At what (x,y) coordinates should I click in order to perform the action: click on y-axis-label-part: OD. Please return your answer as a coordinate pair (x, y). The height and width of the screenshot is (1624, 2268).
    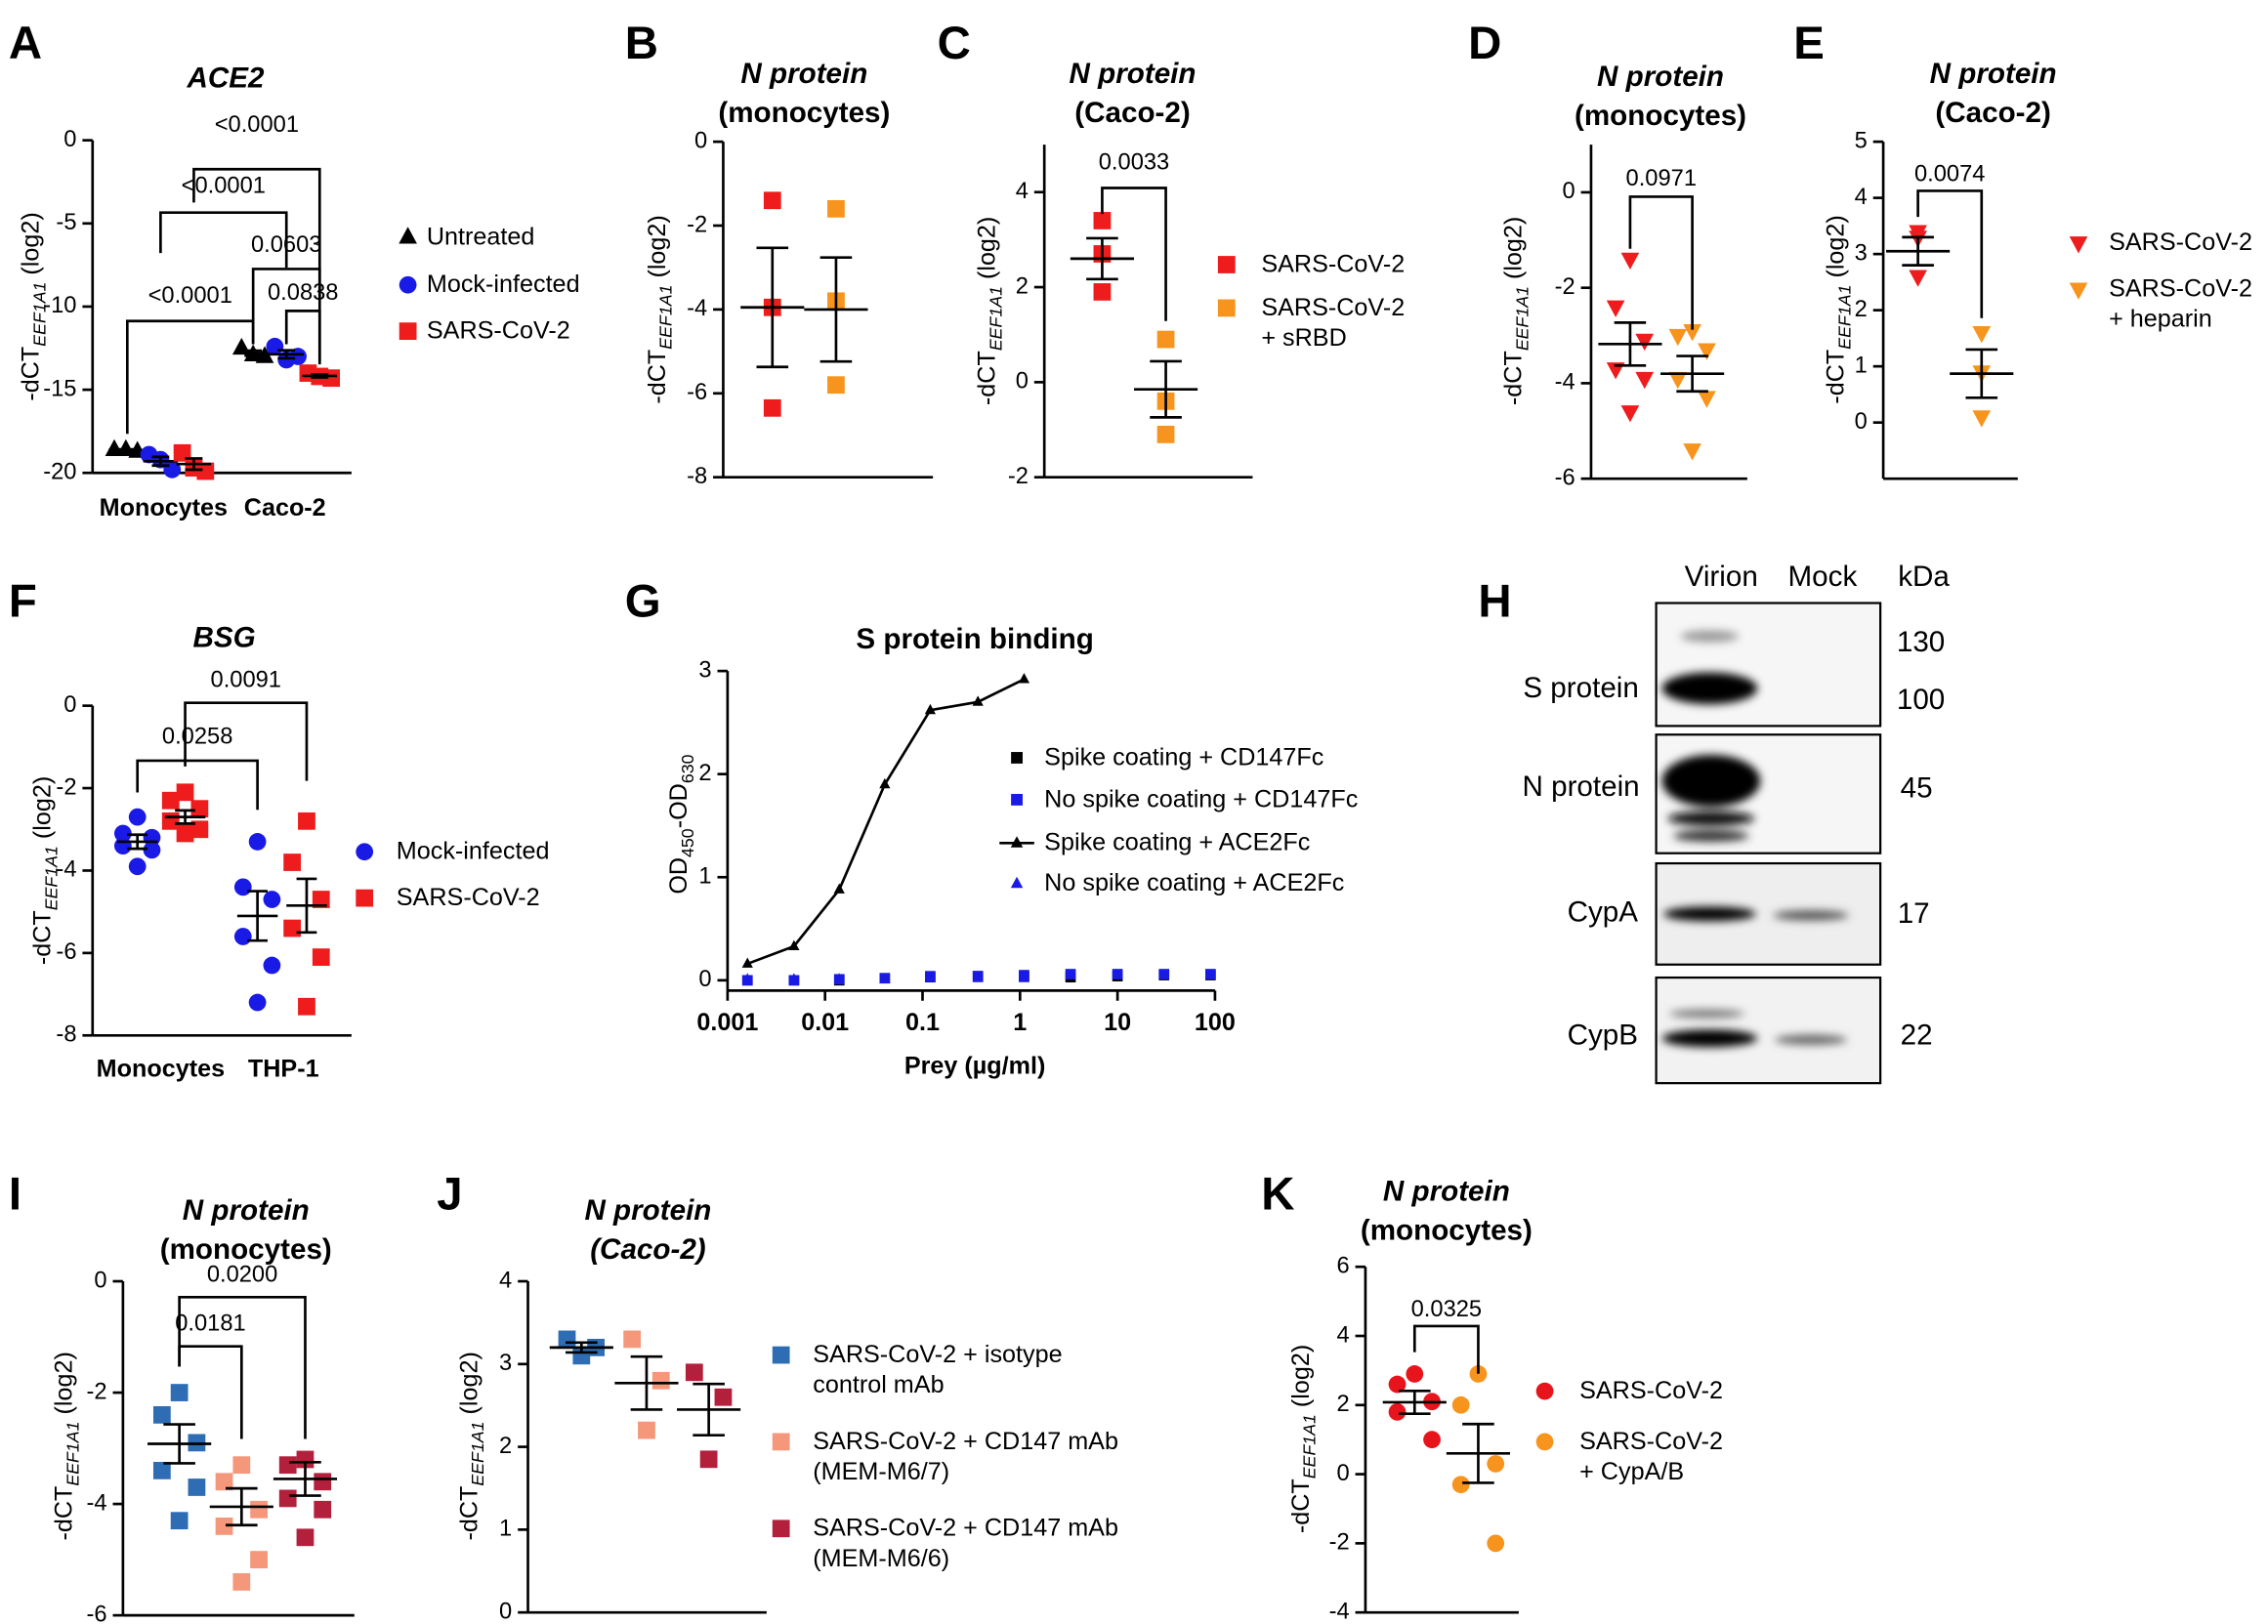
    Looking at the image, I should click on (679, 876).